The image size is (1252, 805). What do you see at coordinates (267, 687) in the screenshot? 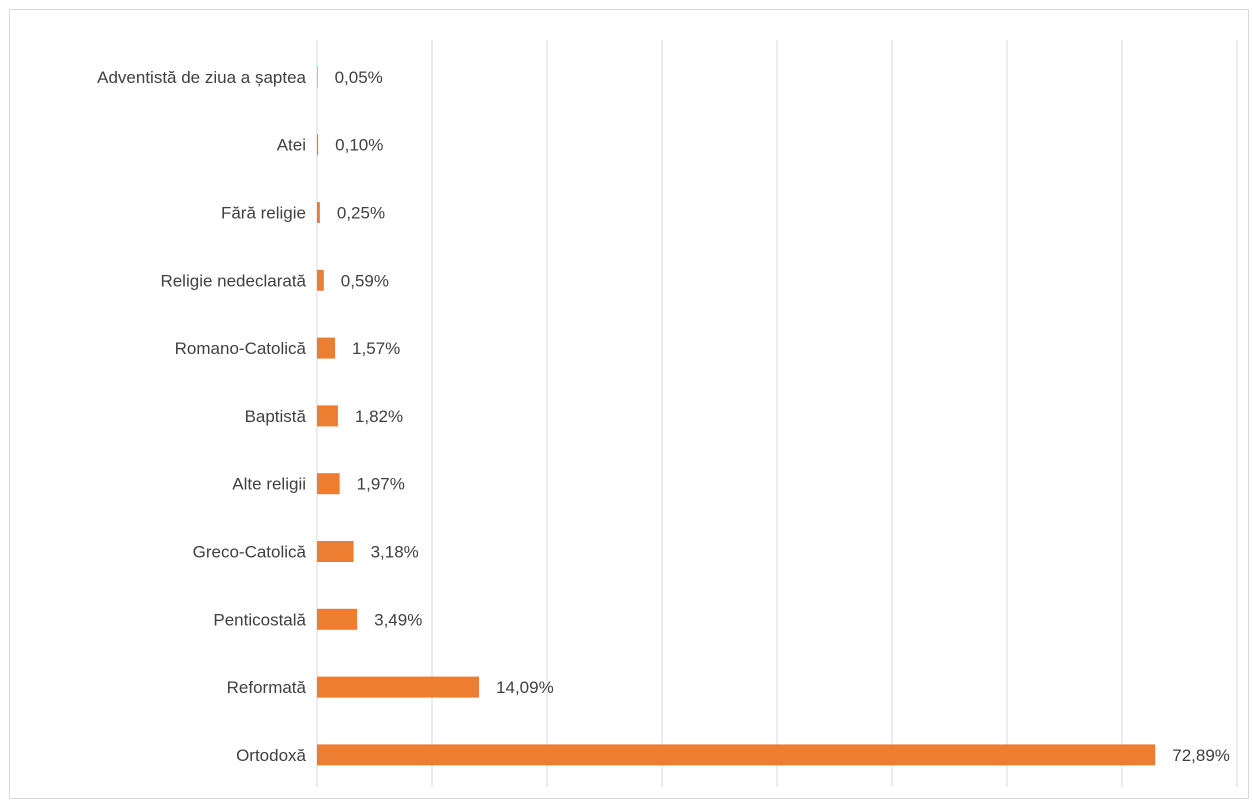
I see `category-label: Reformată` at bounding box center [267, 687].